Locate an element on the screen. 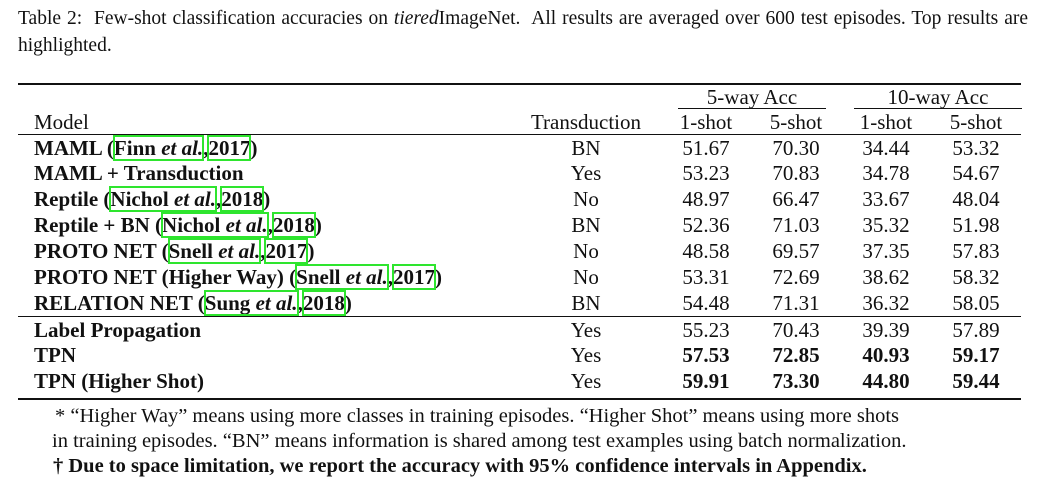  accuracy-cell: 58.05 is located at coordinates (976, 303).